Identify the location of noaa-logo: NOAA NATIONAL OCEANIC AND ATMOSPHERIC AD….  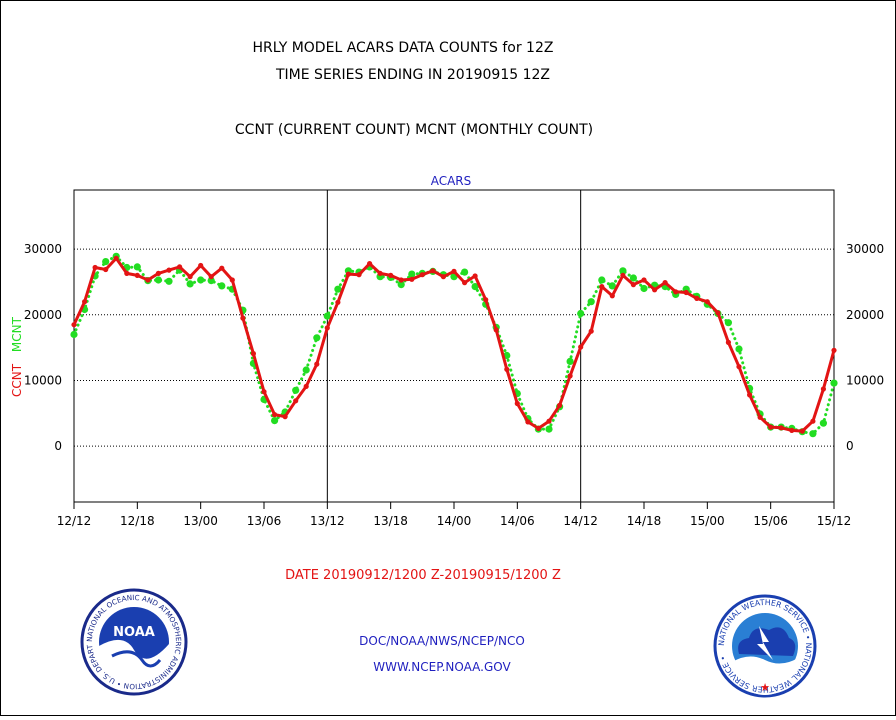
(134, 642).